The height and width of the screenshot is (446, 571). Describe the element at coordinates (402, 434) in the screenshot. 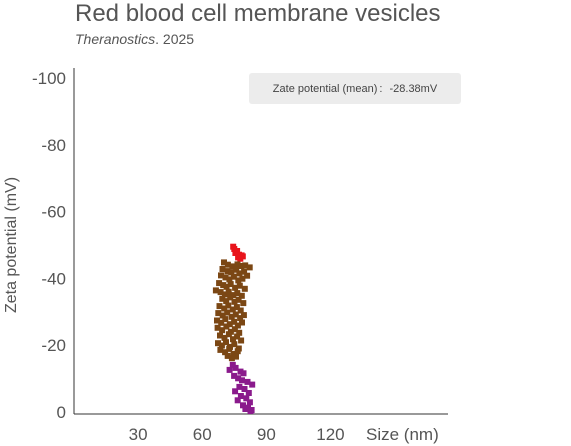

I see `x-axis-label: Size (nm)` at that location.